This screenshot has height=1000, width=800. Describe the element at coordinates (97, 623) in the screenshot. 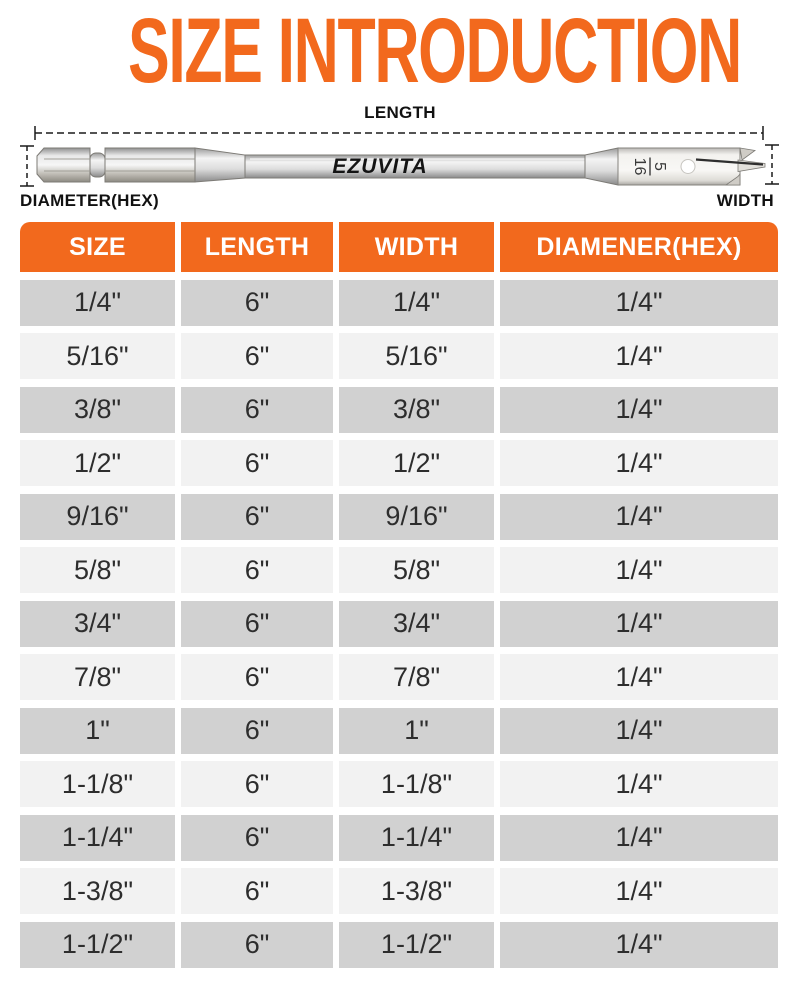

I see `cell-size: 3/4"` at that location.